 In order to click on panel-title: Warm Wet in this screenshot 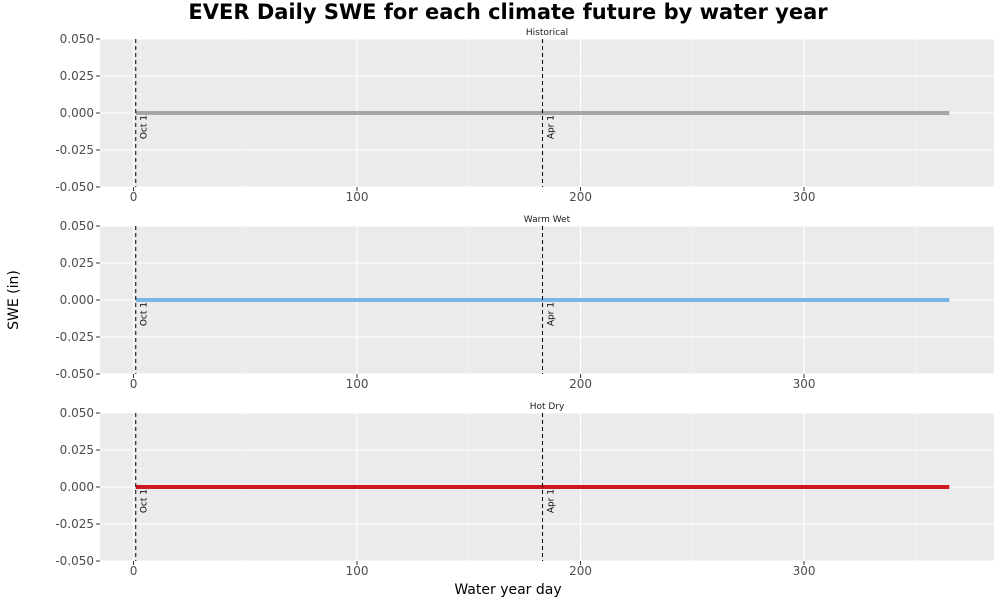, I will do `click(547, 220)`.